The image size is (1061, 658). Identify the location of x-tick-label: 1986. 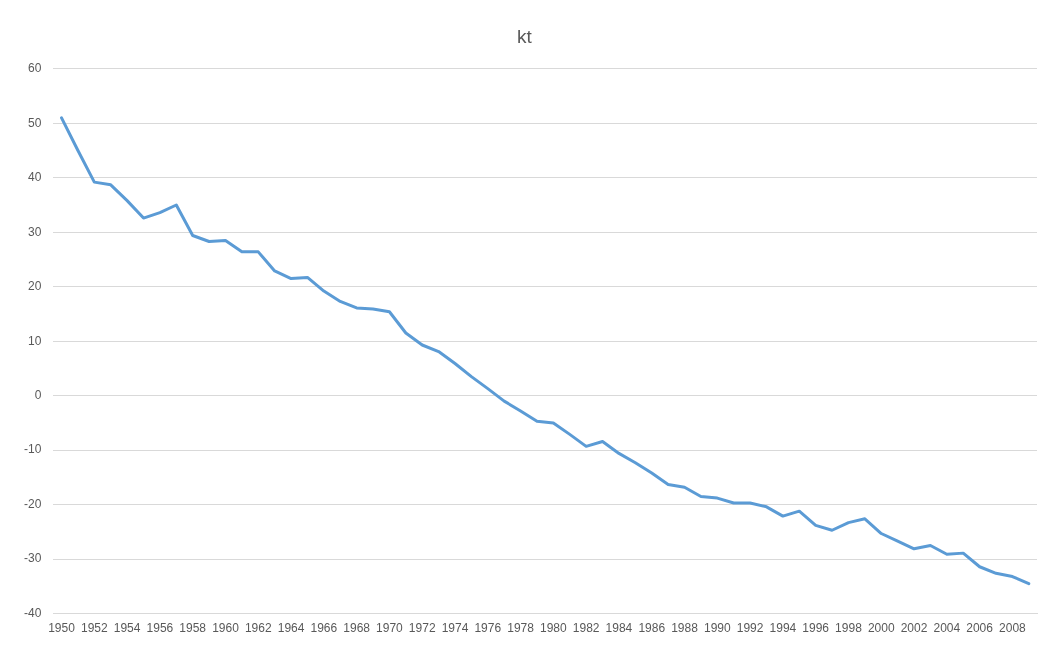
(652, 628).